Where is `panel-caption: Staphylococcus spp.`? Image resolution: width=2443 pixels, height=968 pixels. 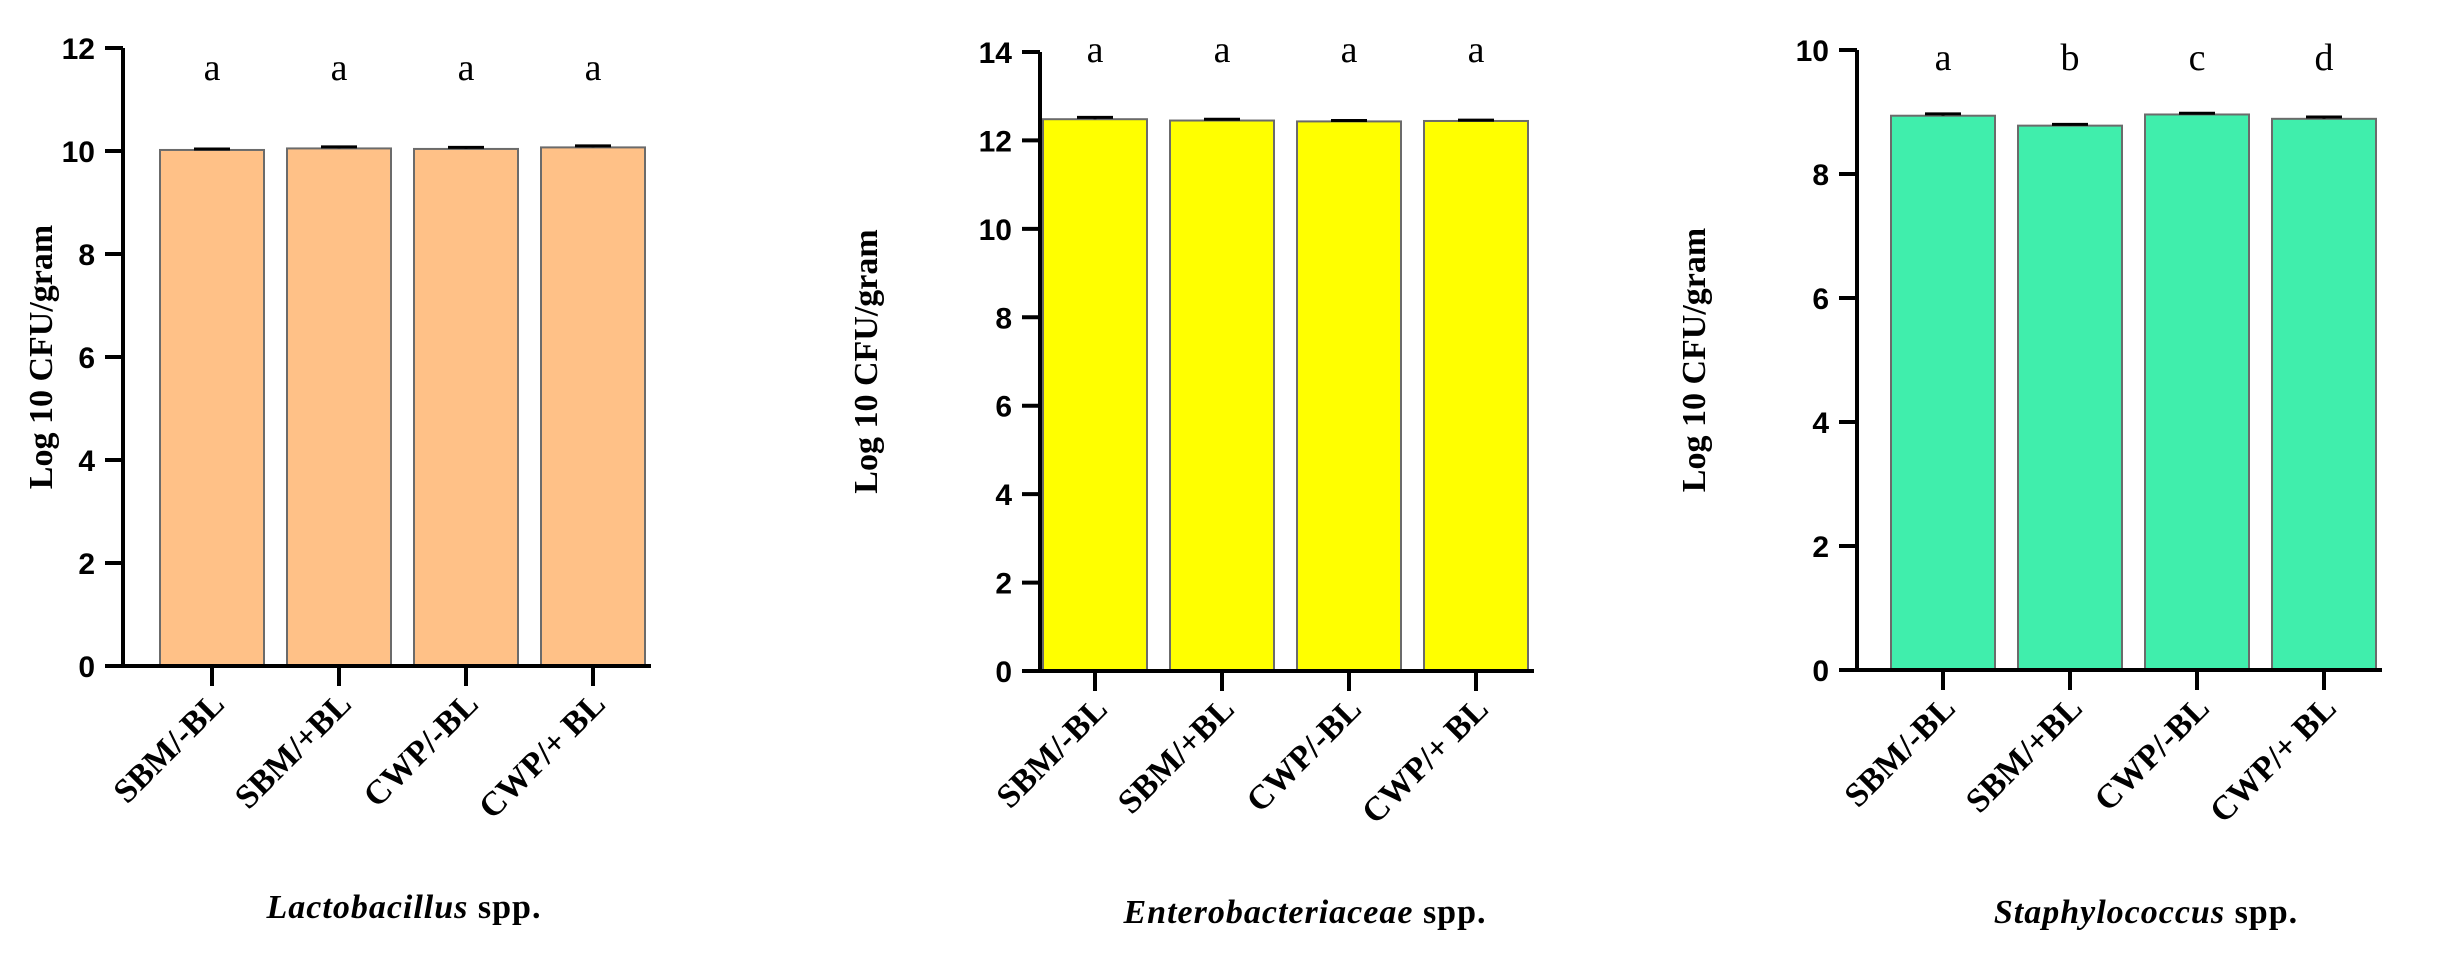 panel-caption: Staphylococcus spp. is located at coordinates (2146, 912).